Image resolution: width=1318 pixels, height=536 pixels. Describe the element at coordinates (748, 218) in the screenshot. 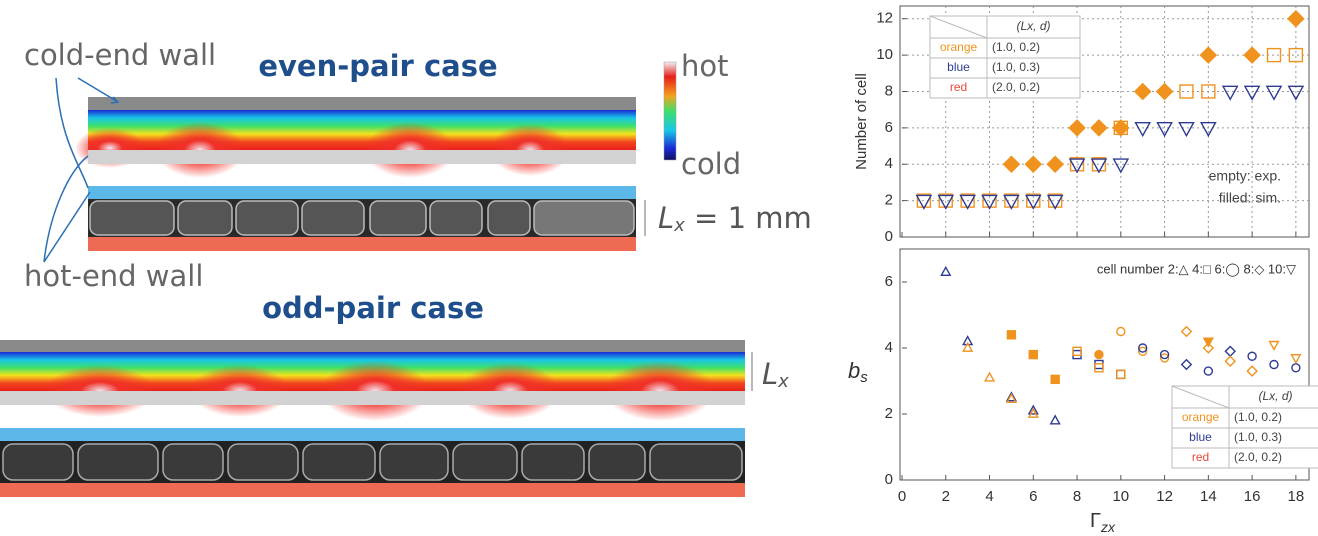

I see `lx-rest: = 1 mm` at that location.